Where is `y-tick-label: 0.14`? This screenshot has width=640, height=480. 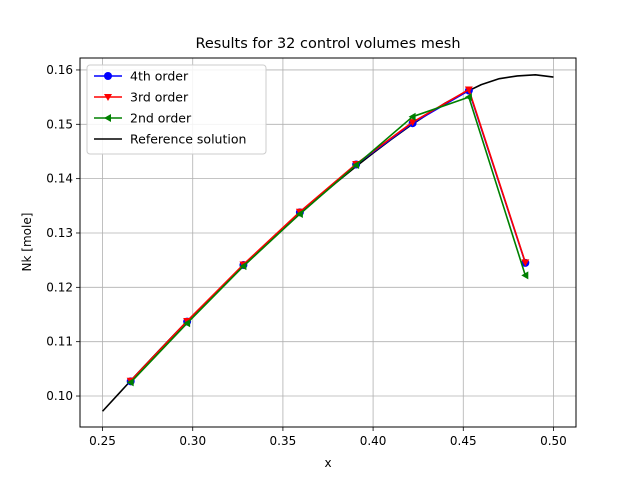 y-tick-label: 0.14 is located at coordinates (59, 179).